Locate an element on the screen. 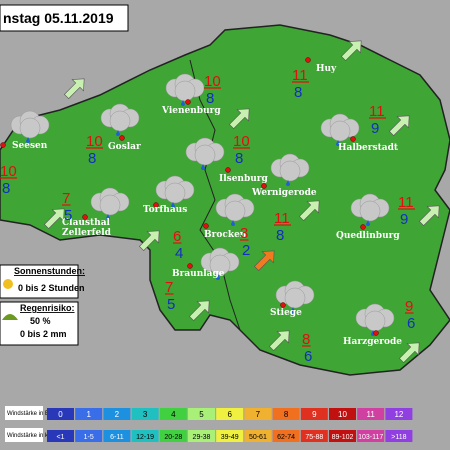 The width and height of the screenshot is (450, 450). town-name: Halberstadt is located at coordinates (368, 148).